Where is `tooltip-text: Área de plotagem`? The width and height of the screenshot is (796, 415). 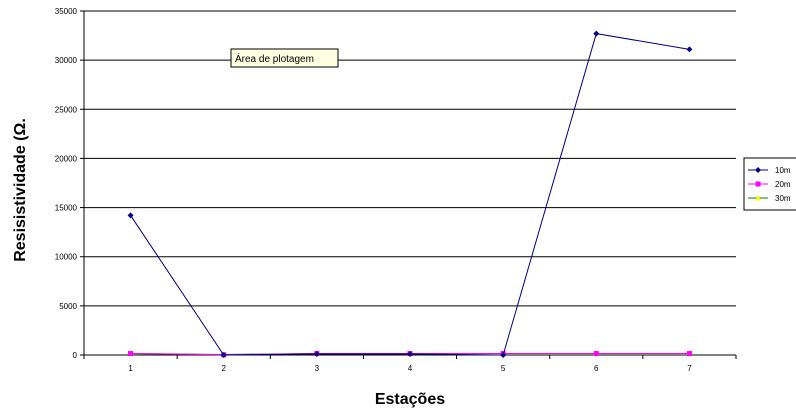
tooltip-text: Área de plotagem is located at coordinates (274, 58).